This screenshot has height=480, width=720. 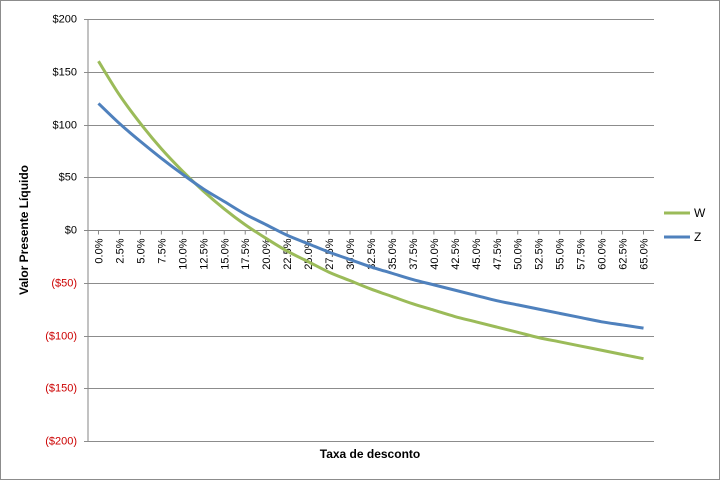 What do you see at coordinates (61, 336) in the screenshot?
I see `y-tick-label: ($100)` at bounding box center [61, 336].